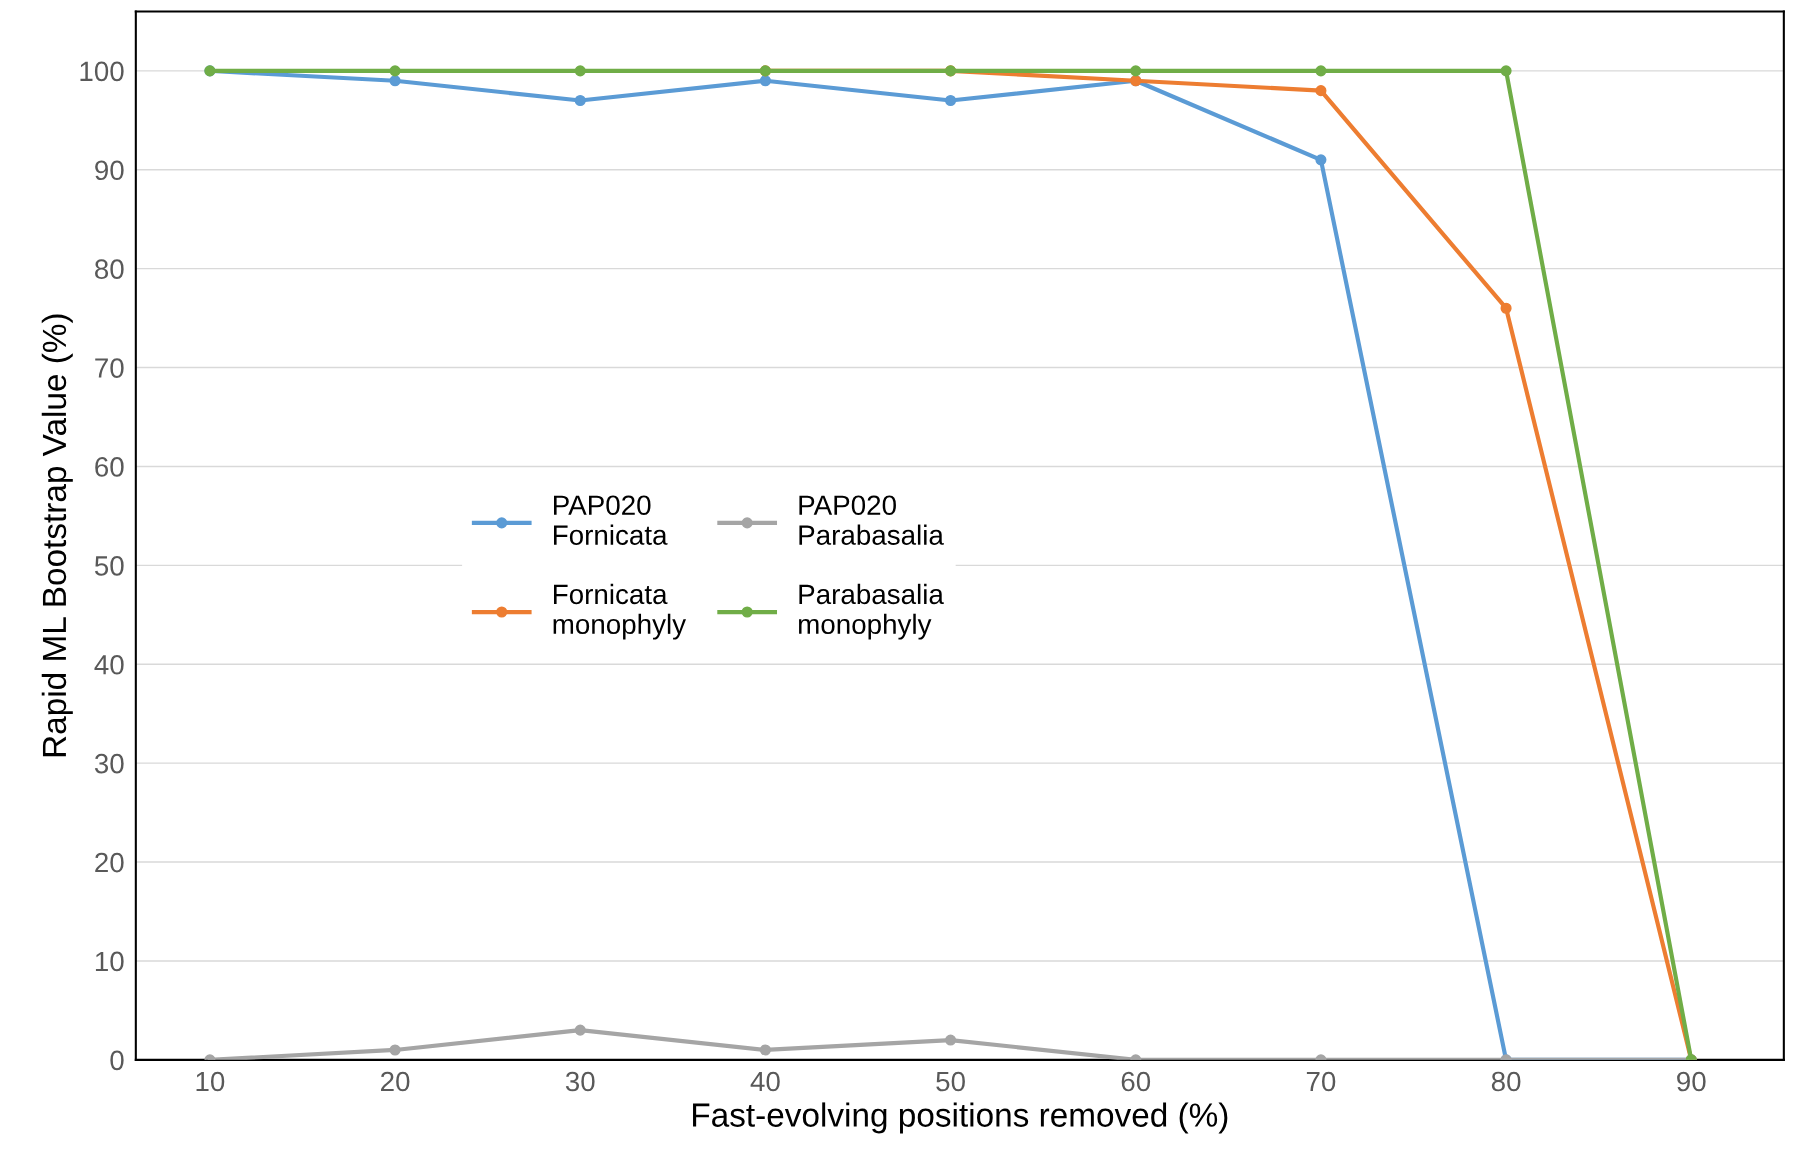 The image size is (1811, 1152). What do you see at coordinates (109, 467) in the screenshot?
I see `y-tick-label: 60` at bounding box center [109, 467].